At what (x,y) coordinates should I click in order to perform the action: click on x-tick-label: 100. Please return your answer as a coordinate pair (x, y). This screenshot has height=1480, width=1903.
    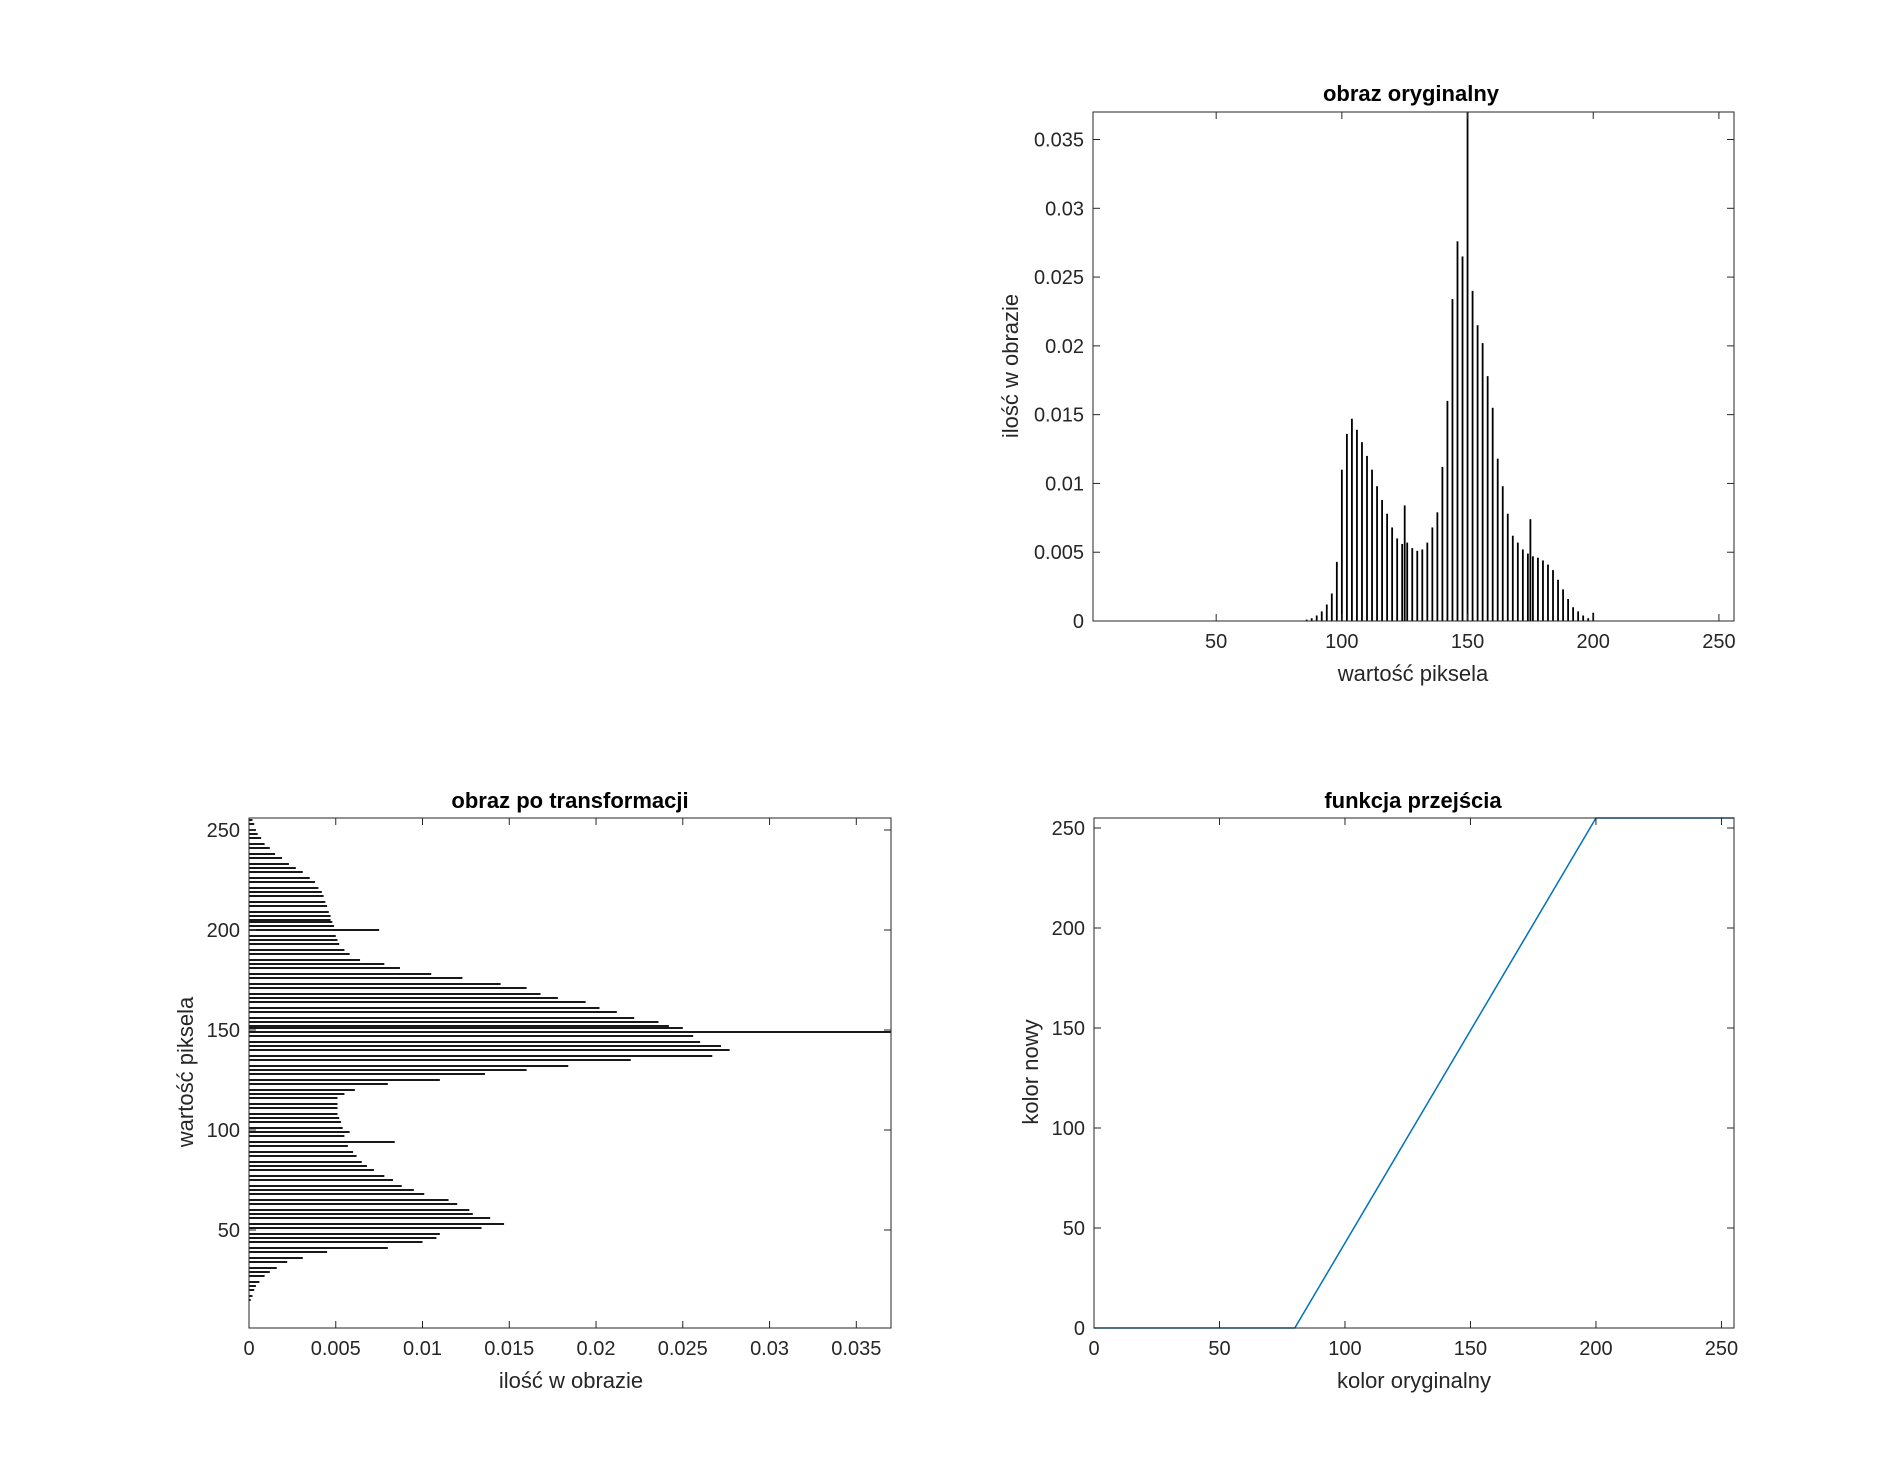
    Looking at the image, I should click on (1344, 1349).